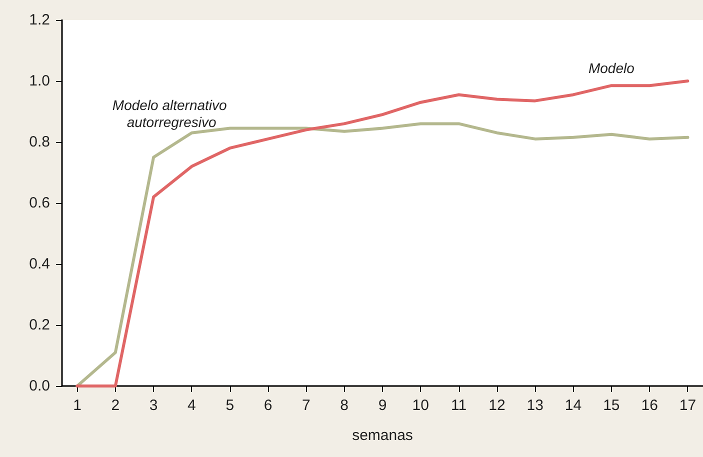 This screenshot has height=457, width=703. What do you see at coordinates (39, 325) in the screenshot?
I see `y-tick-label: 0.2` at bounding box center [39, 325].